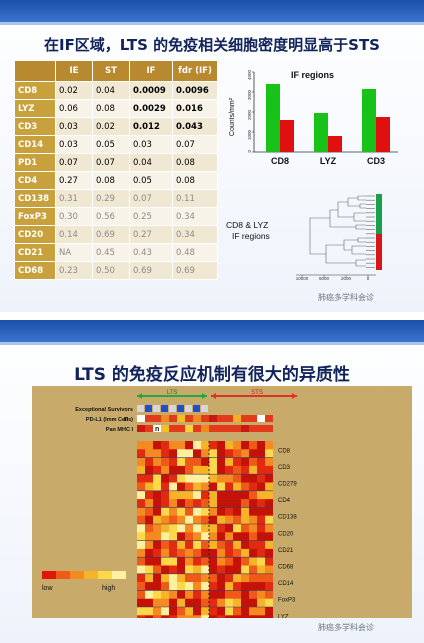 Image resolution: width=424 pixels, height=643 pixels. Describe the element at coordinates (35, 144) in the screenshot. I see `row-header: CD14` at that location.